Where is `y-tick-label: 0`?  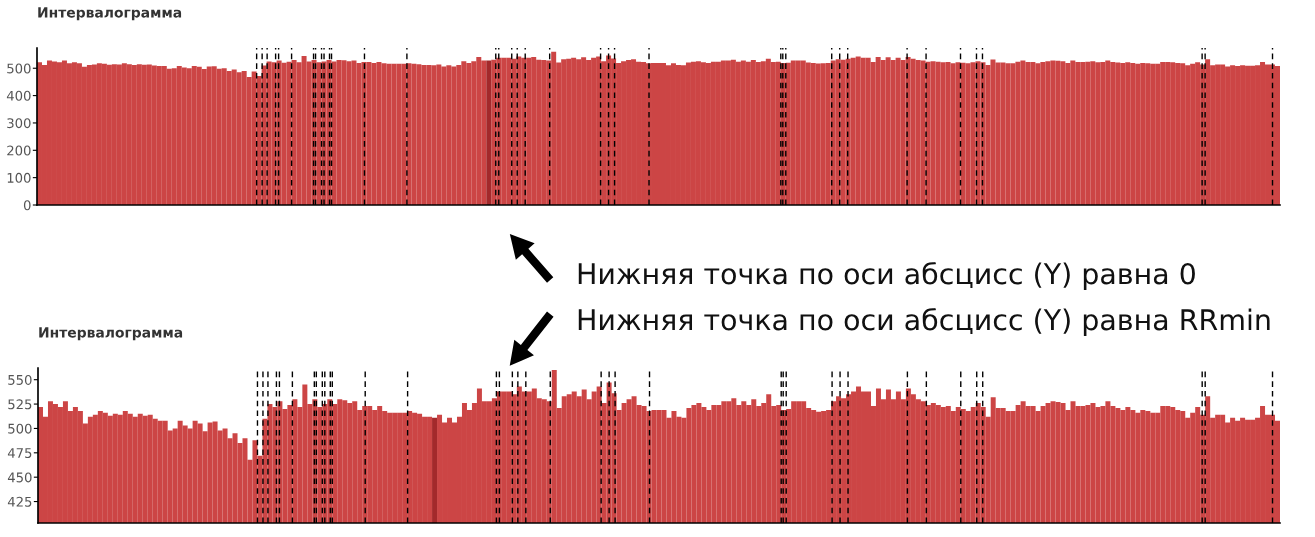
y-tick-label: 0 is located at coordinates (27, 205).